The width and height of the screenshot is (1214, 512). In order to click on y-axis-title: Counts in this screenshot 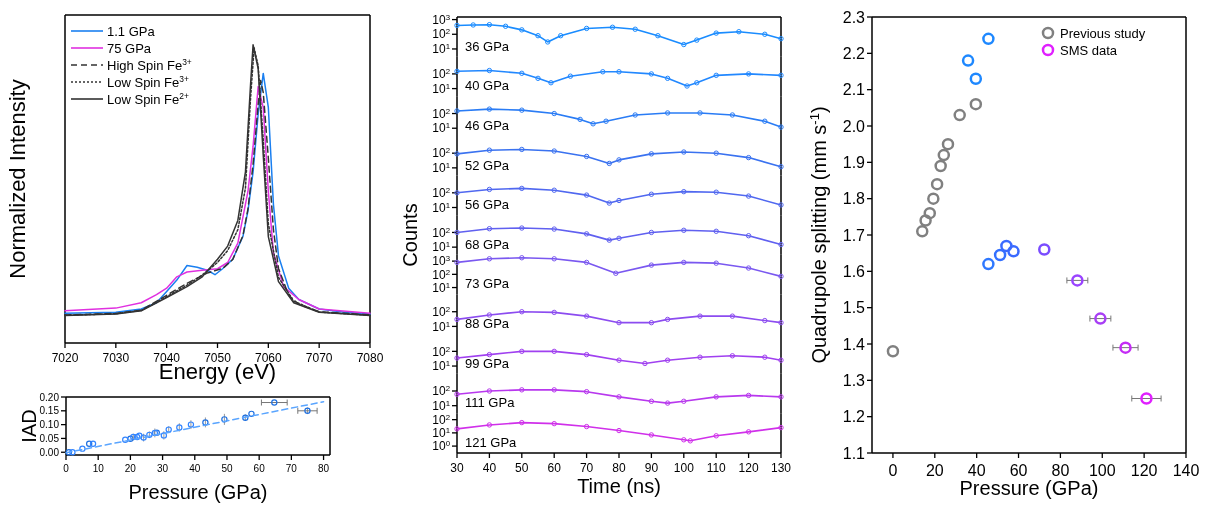, I will do `click(410, 235)`.